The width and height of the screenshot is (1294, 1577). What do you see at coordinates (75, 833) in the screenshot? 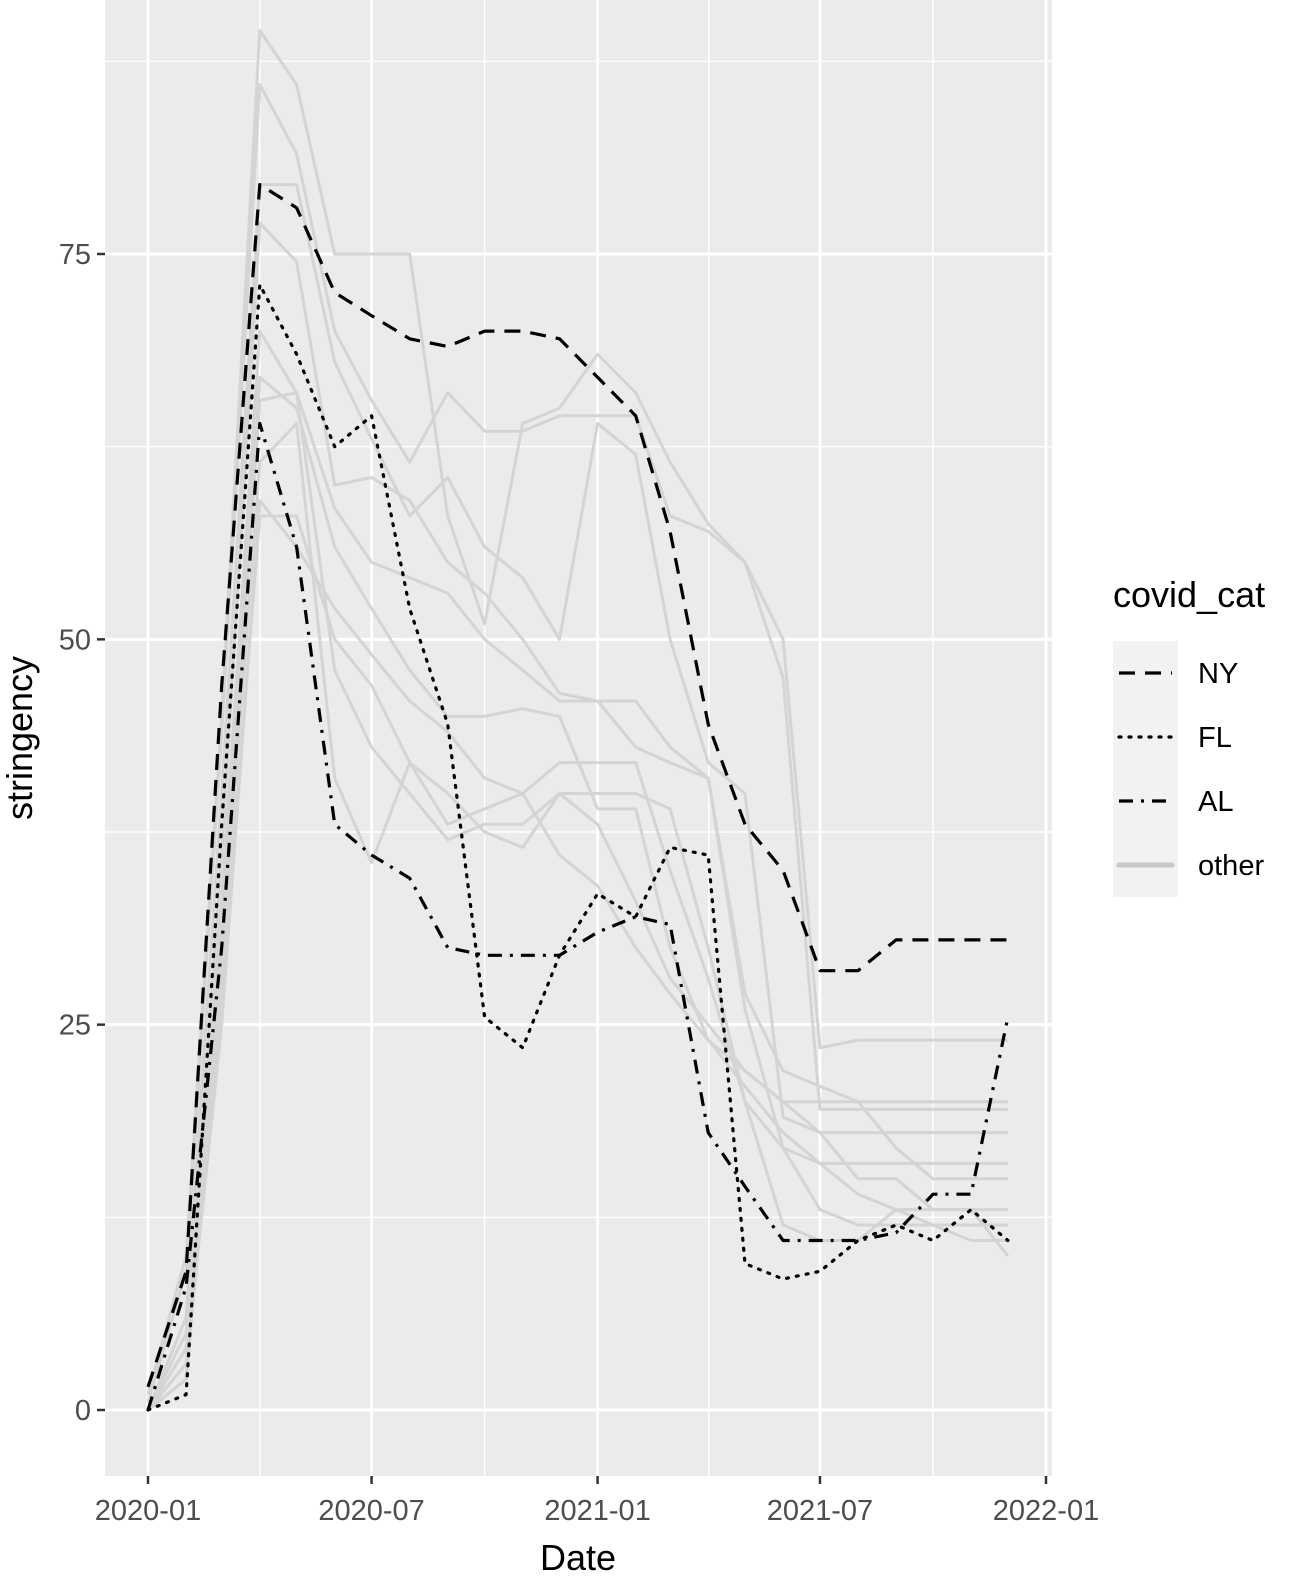
I see `y-axis-tick-labels: 0 25 50 75` at bounding box center [75, 833].